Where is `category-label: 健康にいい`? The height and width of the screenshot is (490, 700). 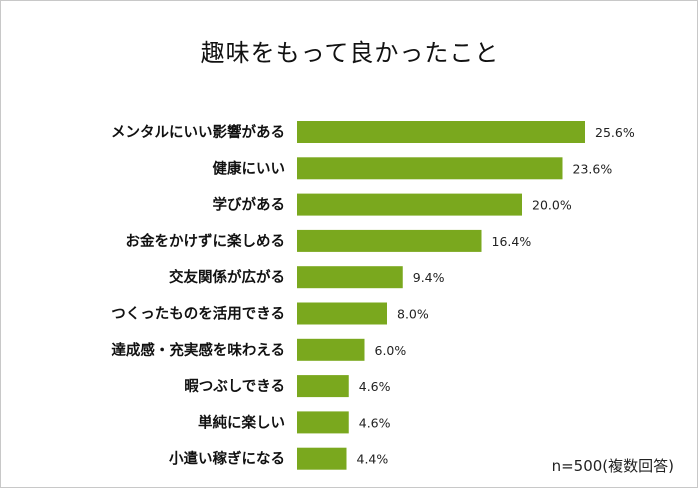 category-label: 健康にいい is located at coordinates (249, 168).